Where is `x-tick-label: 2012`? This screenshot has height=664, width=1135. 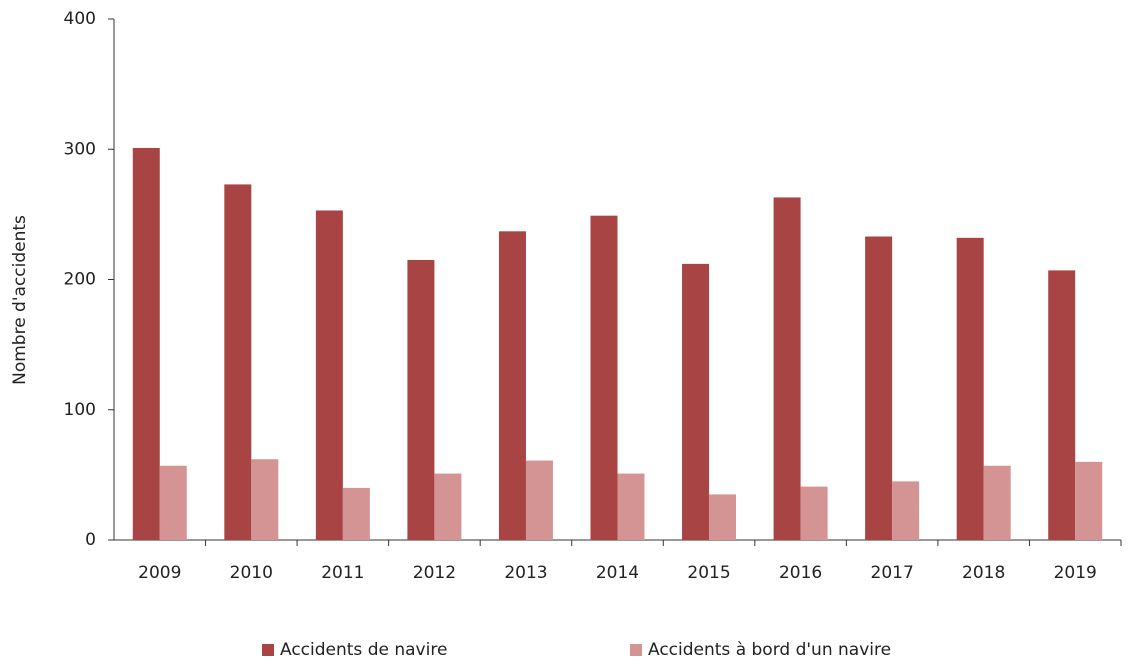
x-tick-label: 2012 is located at coordinates (434, 573).